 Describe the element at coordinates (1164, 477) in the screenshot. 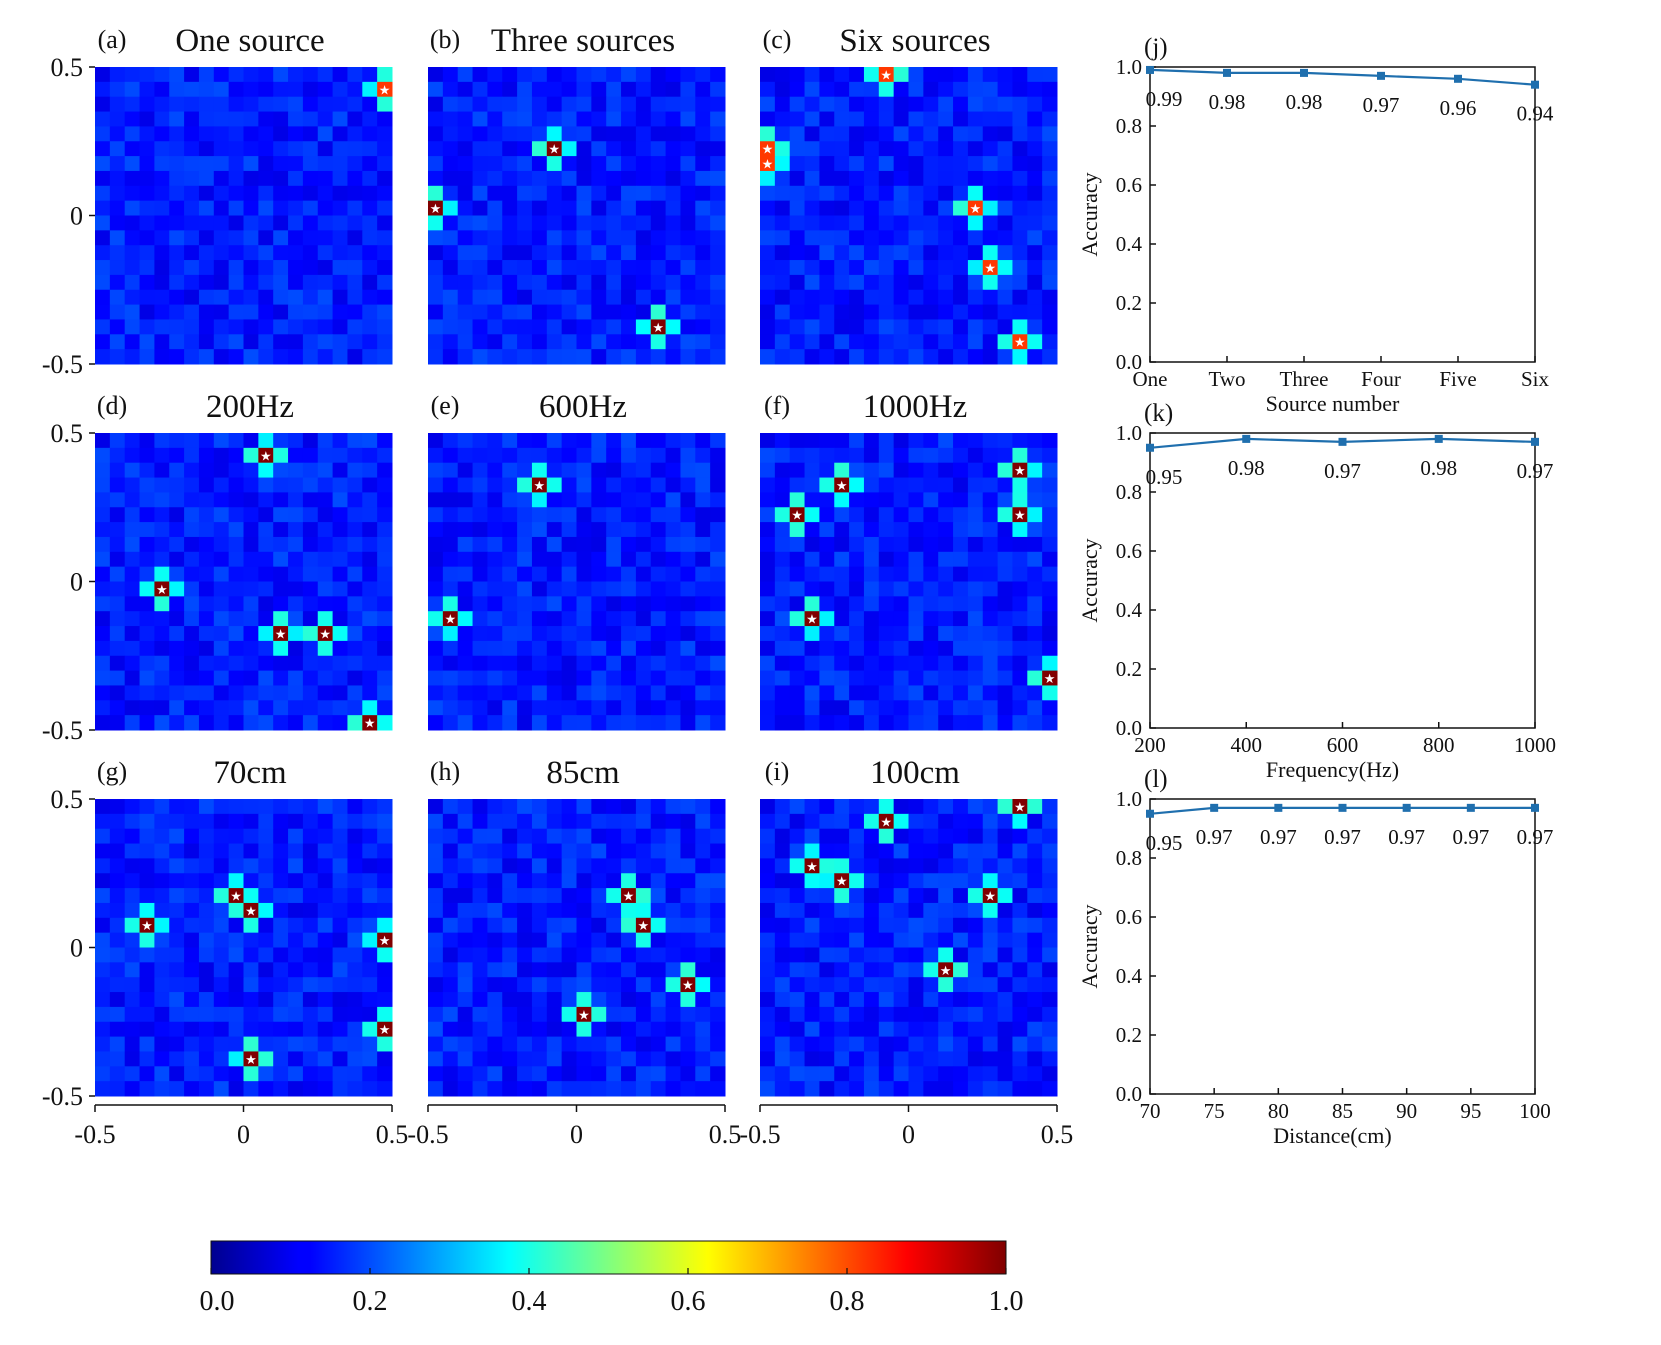

I see `data-label: 0.95` at that location.